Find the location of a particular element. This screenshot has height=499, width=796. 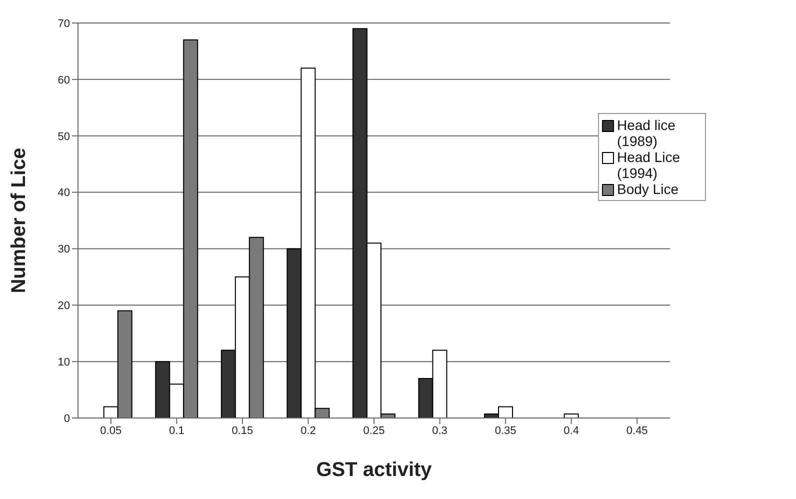

x-axis-title: GST activity is located at coordinates (374, 470).